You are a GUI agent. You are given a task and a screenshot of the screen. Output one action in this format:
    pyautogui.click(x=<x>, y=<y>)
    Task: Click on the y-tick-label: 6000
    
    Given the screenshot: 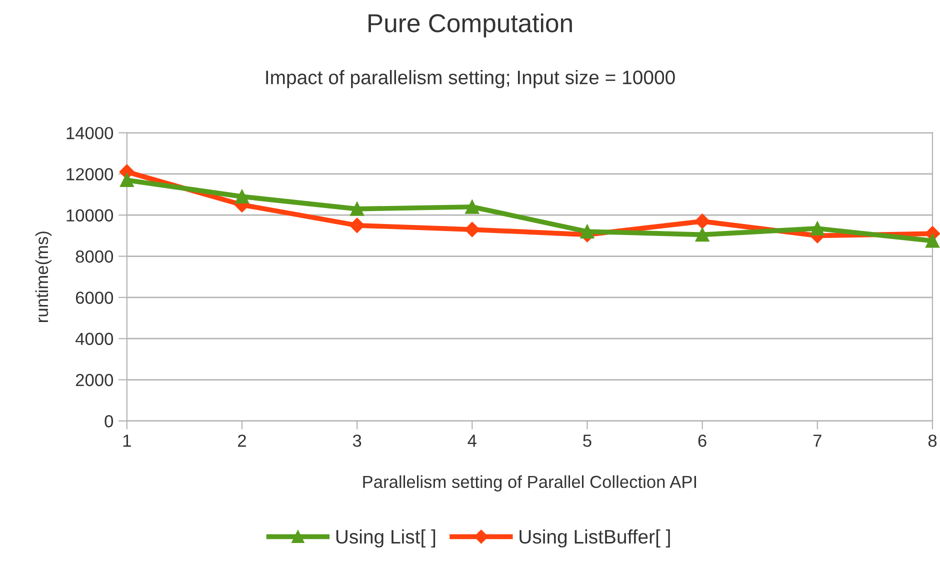 What is the action you would take?
    pyautogui.click(x=95, y=298)
    